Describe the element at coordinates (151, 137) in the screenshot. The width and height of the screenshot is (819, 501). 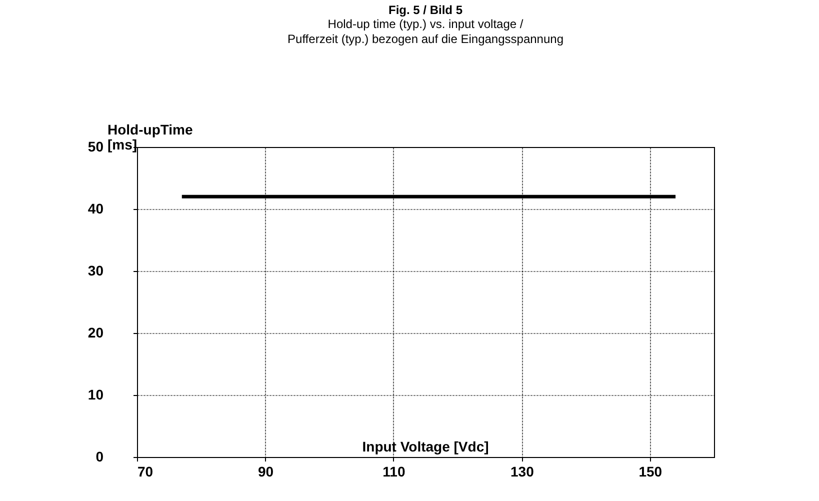
I see `y-axis-title: Hold-upTime [ms]` at that location.